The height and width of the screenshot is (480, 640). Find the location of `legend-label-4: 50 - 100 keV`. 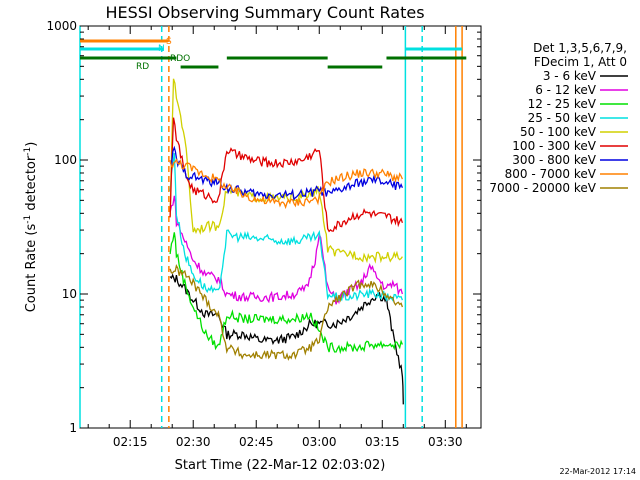

legend-label-4: 50 - 100 keV is located at coordinates (558, 132).